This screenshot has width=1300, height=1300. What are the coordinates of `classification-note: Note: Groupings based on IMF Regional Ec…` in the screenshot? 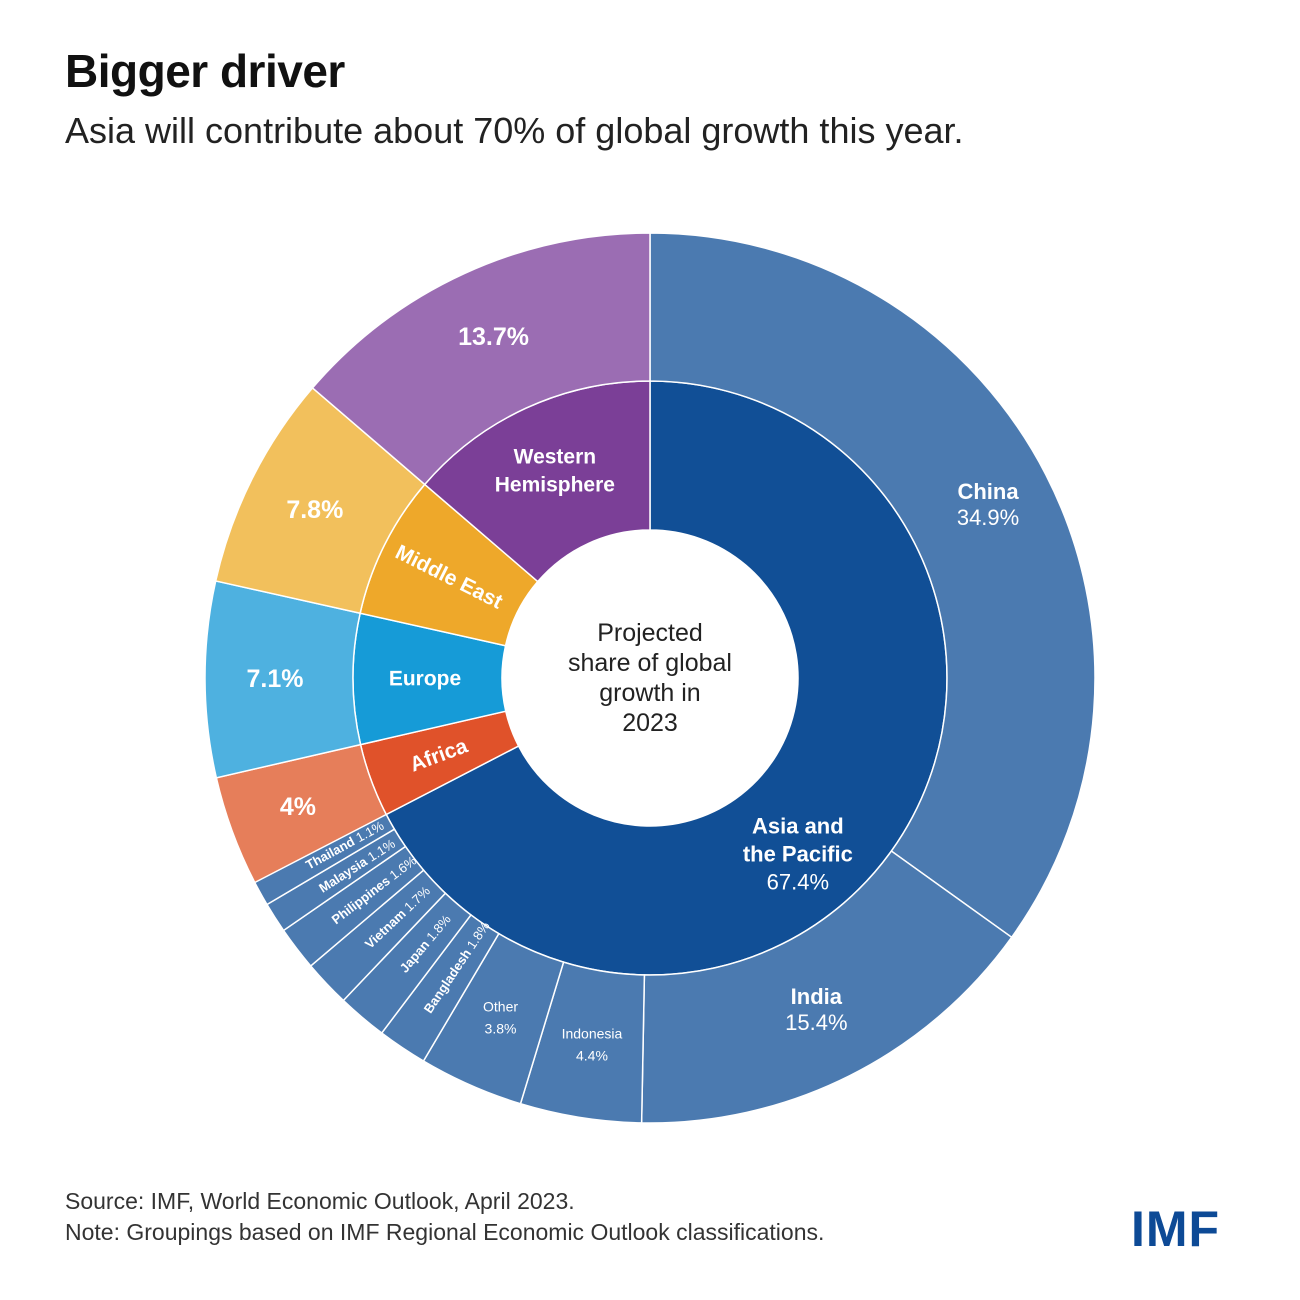 It's located at (445, 1232).